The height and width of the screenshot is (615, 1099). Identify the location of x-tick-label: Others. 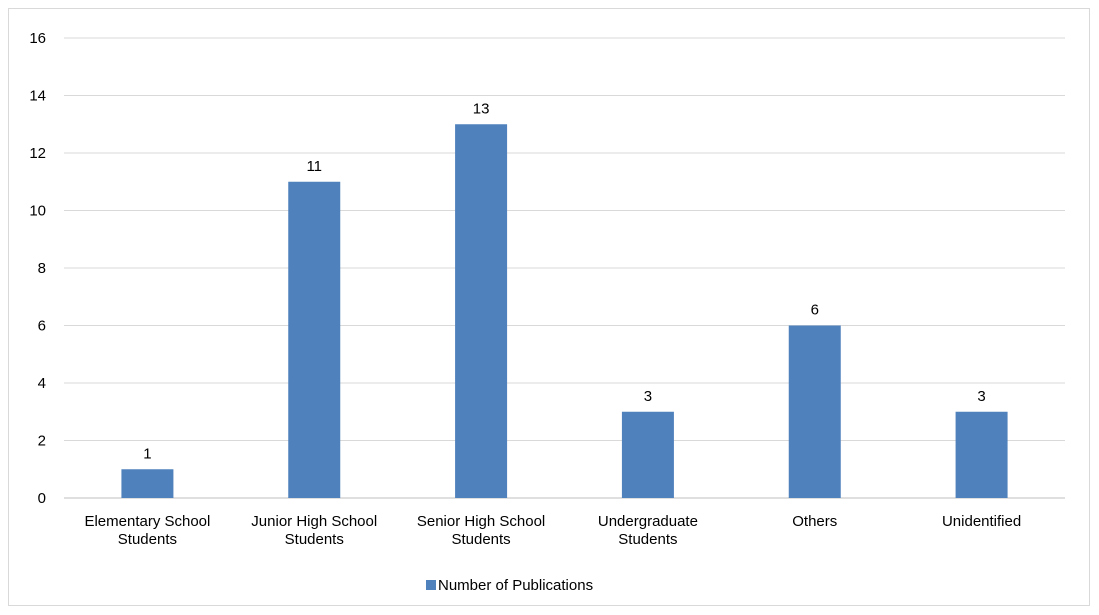
(814, 521).